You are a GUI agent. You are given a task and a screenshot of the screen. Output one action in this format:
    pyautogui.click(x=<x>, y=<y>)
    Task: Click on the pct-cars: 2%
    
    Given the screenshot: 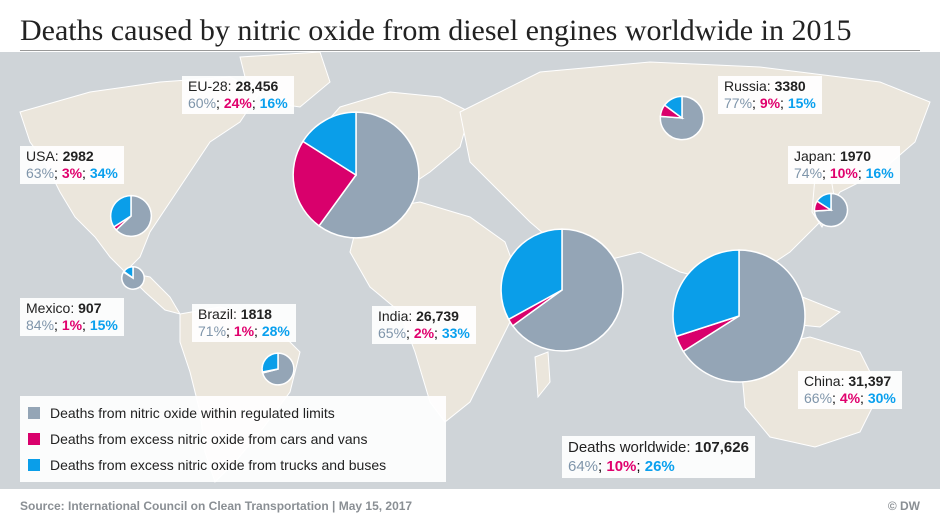 What is the action you would take?
    pyautogui.click(x=424, y=333)
    